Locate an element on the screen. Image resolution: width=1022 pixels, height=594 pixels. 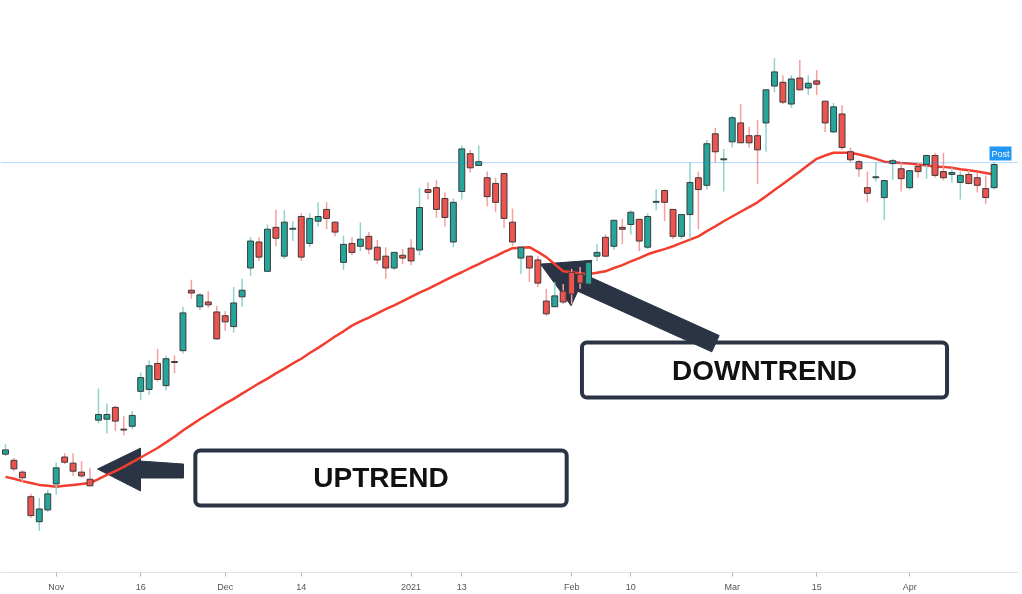
x-tick-label: 14 is located at coordinates (301, 586).